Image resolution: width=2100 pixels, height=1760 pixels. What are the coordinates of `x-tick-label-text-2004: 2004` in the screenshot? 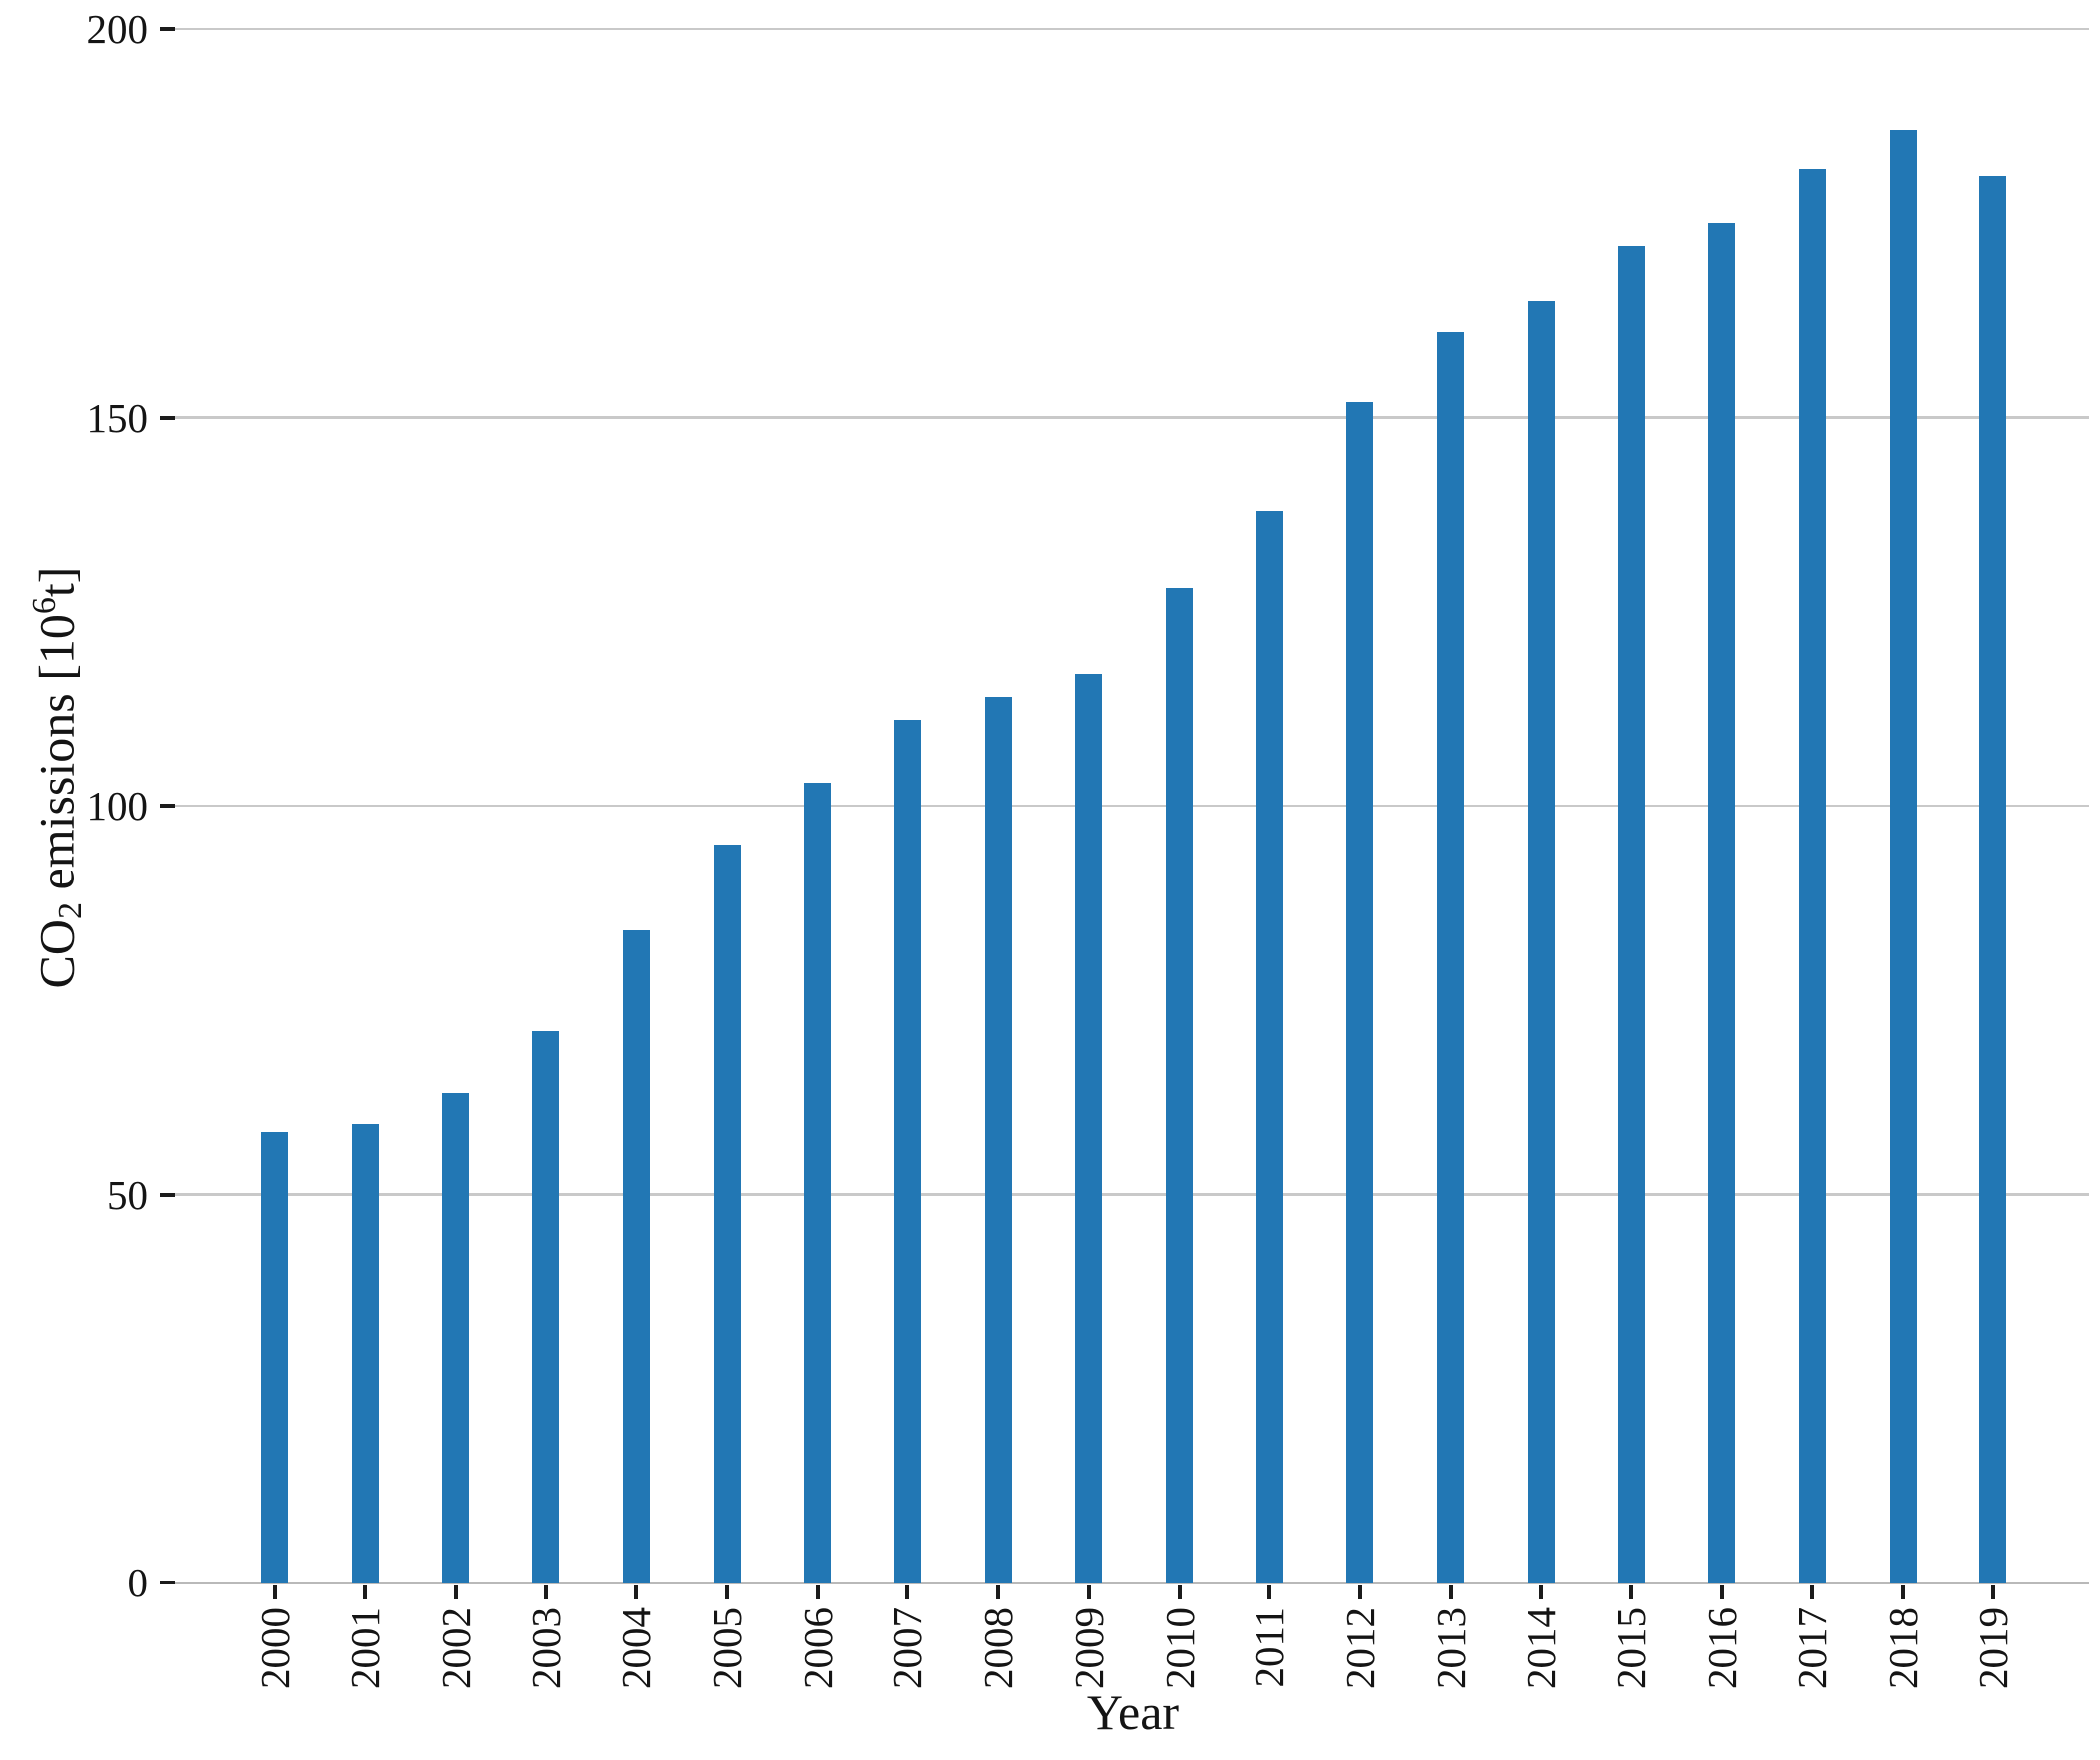 It's located at (636, 1648).